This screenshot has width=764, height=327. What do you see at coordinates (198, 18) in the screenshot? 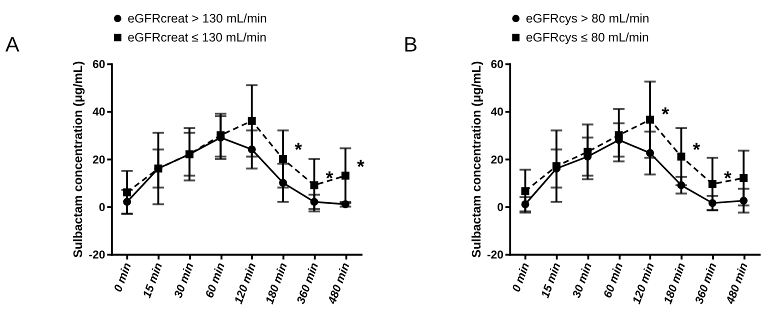
I see `legend-label: eGFRcreat > 130 mL/min` at bounding box center [198, 18].